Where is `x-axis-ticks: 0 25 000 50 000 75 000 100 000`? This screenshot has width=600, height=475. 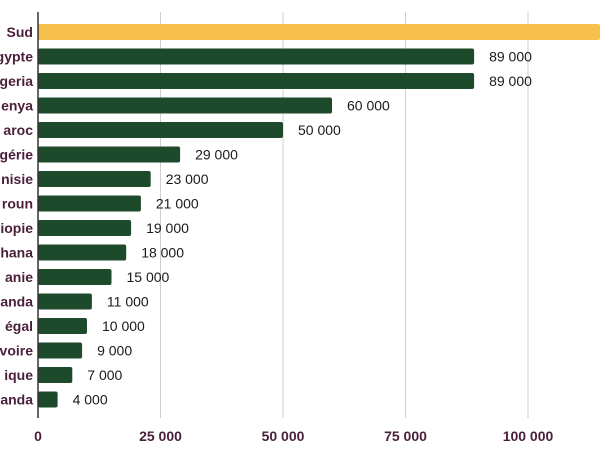
x-axis-ticks: 0 25 000 50 000 75 000 100 000 is located at coordinates (293, 436).